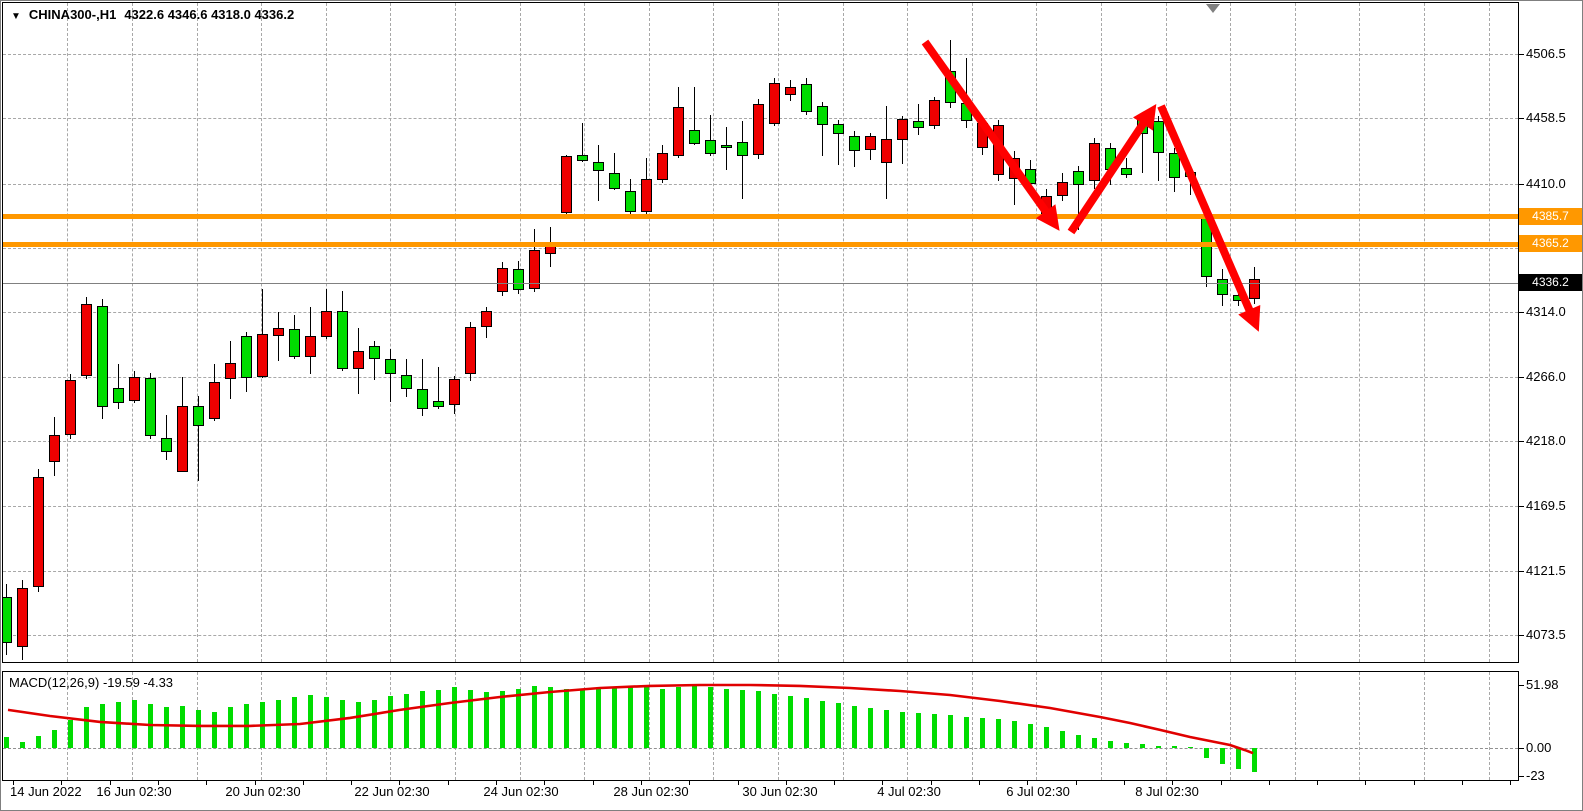 The height and width of the screenshot is (811, 1583). Describe the element at coordinates (1112, 169) in the screenshot. I see `trend-arrow-up` at that location.